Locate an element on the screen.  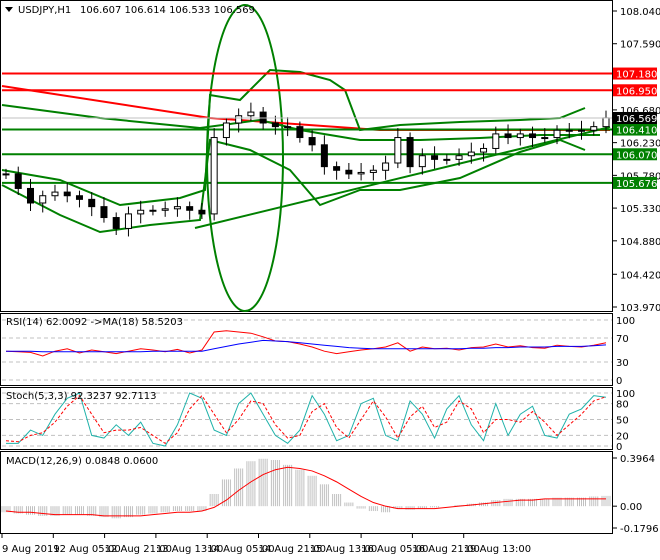
stoch-main-line is located at coordinates (306, 419).